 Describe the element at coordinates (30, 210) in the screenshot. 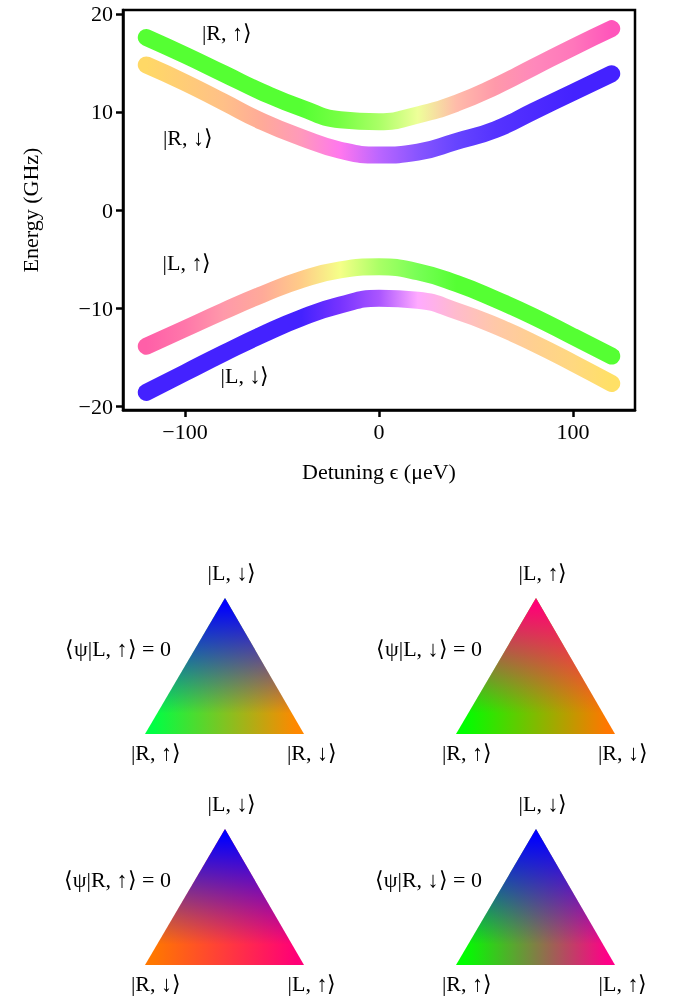

I see `y-axis-title: Energy (GHz)` at that location.